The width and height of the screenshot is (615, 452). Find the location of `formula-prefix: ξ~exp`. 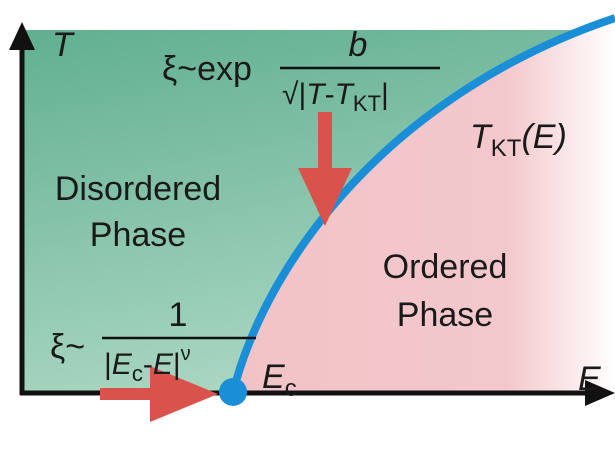

formula-prefix: ξ~exp is located at coordinates (207, 69).